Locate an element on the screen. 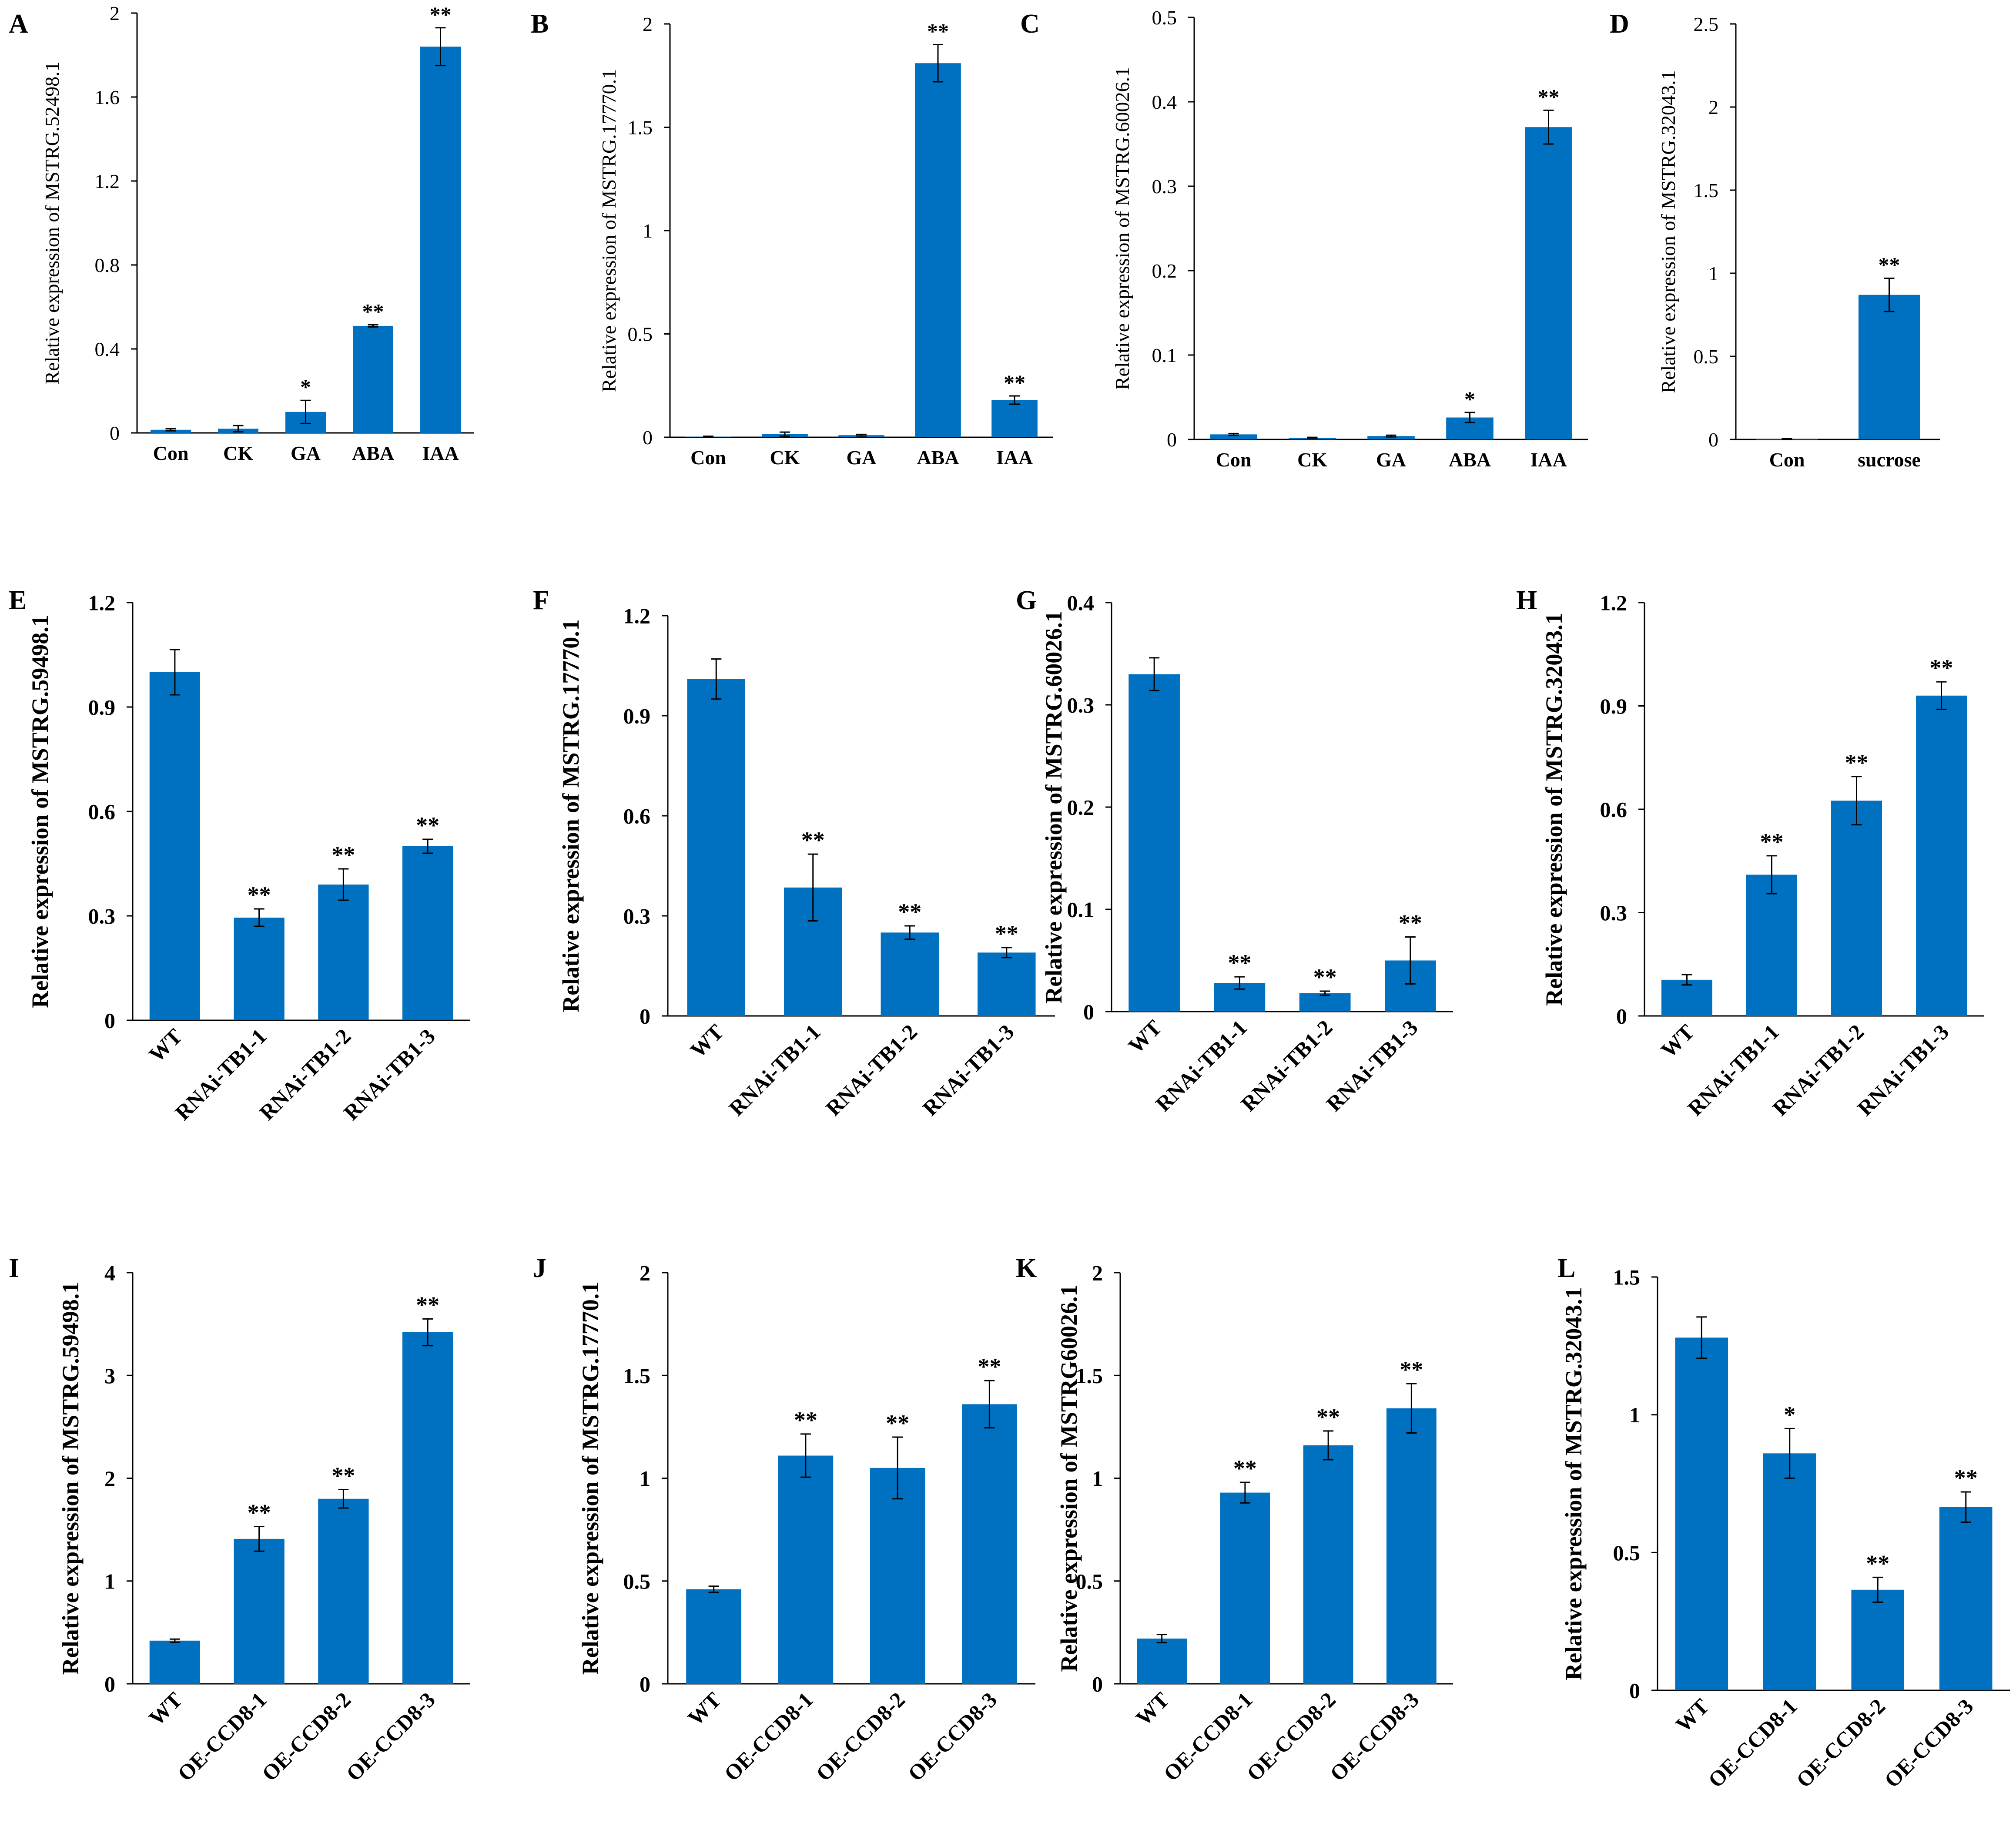 The height and width of the screenshot is (1840, 2016). y-axis-title: Relative expression of MSTRG.60026.1 is located at coordinates (1054, 806).